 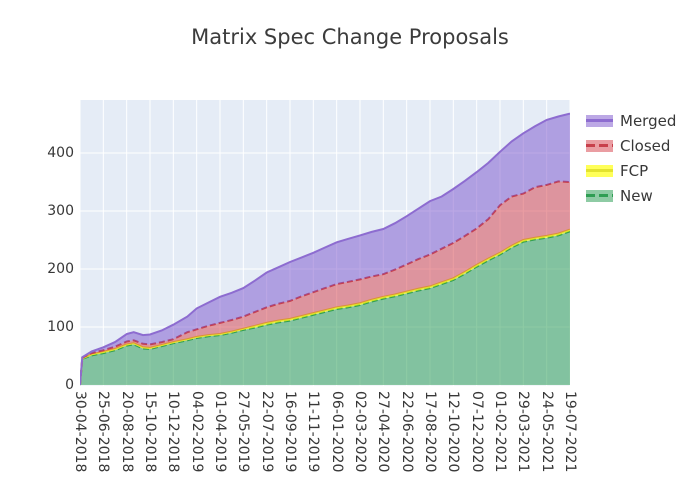 I want to click on x-tick-label: 24-05-2021, so click(x=546, y=432).